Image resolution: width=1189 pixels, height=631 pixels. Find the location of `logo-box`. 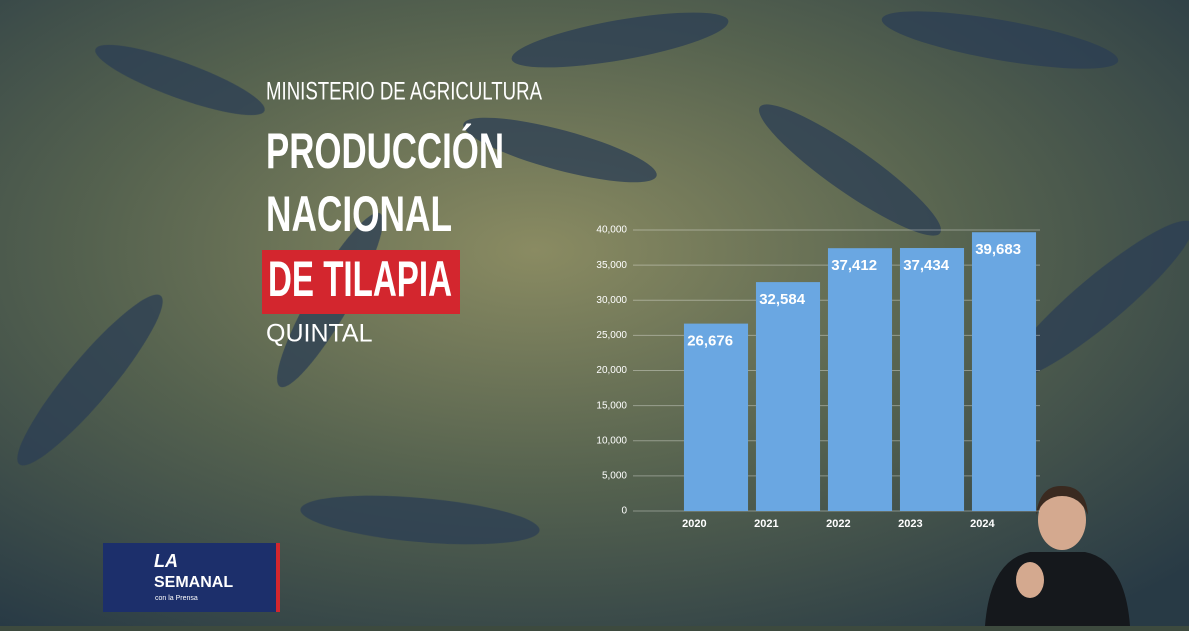

logo-box is located at coordinates (191, 577).